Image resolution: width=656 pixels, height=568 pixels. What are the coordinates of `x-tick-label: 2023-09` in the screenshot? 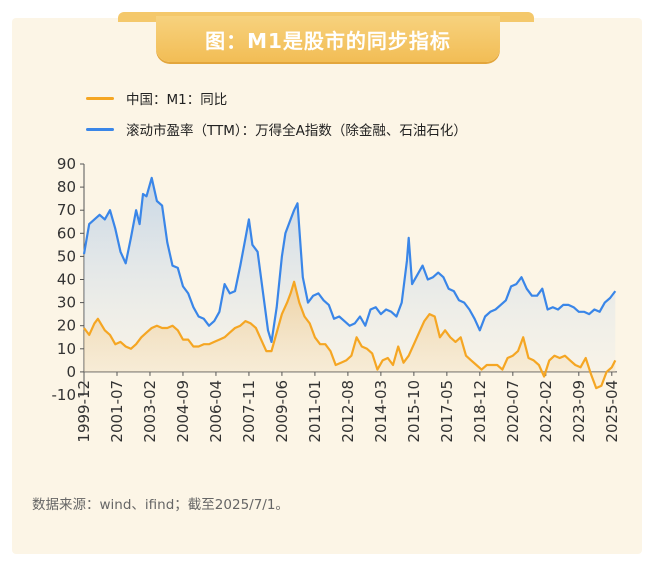 It's located at (579, 411).